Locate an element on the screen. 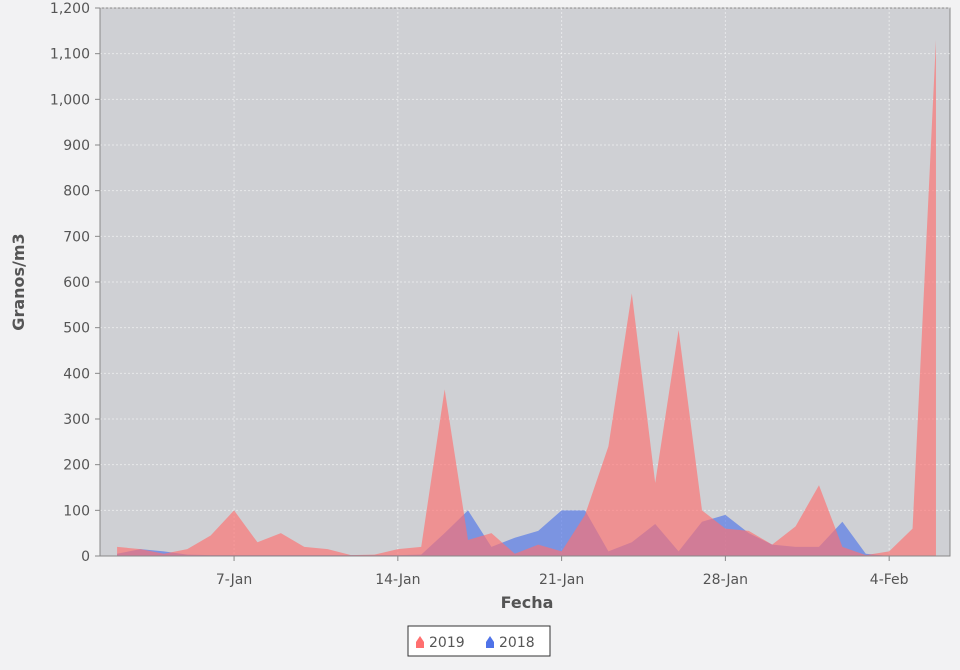  y-tick-label: 100 is located at coordinates (76, 511).